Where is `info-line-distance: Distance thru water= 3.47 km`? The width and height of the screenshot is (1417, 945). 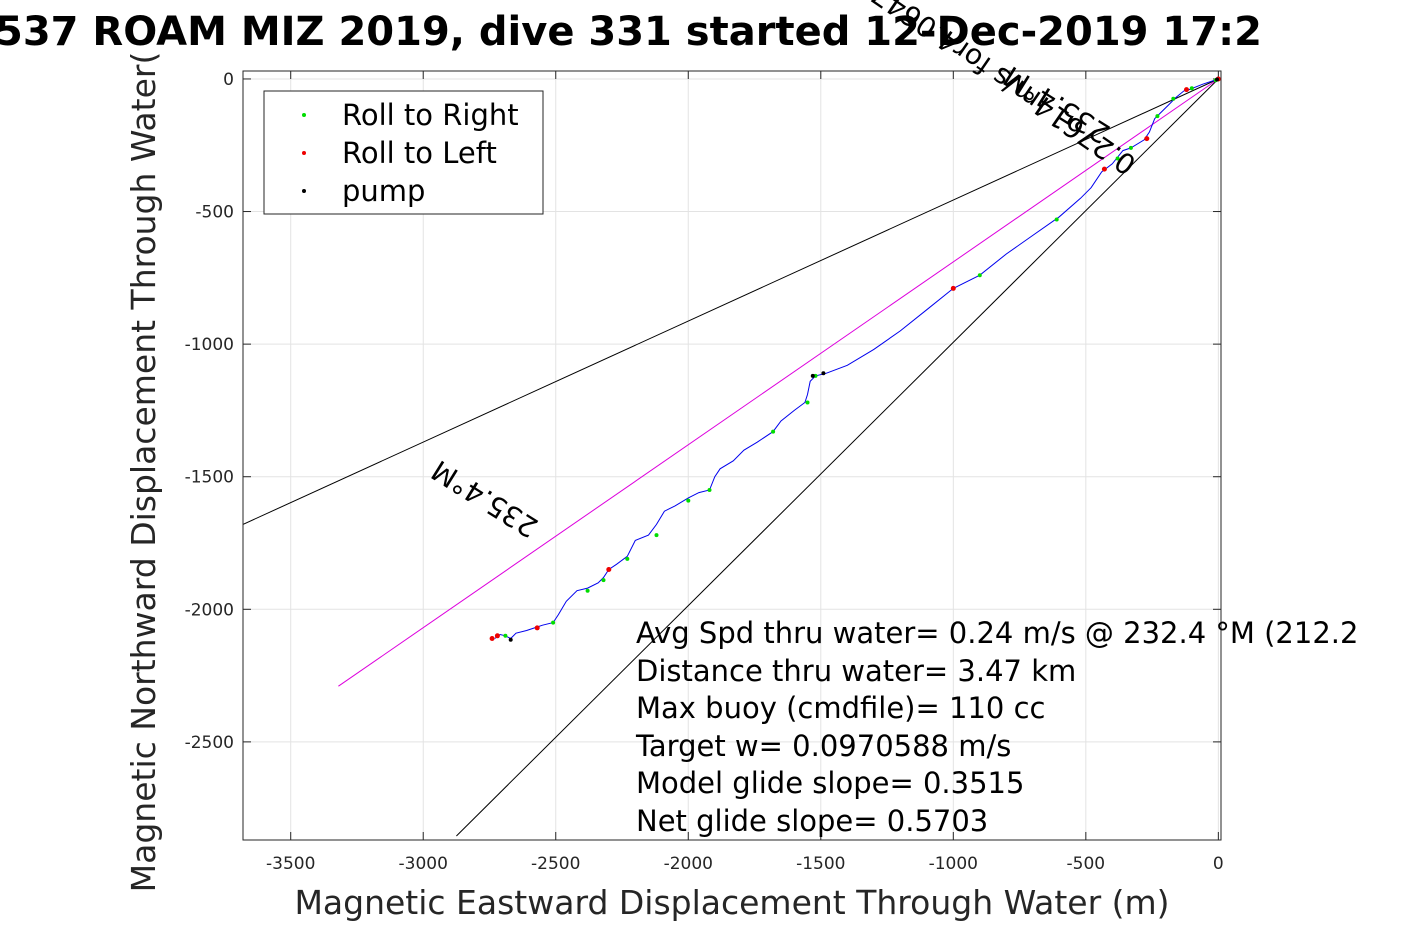
info-line-distance: Distance thru water= 3.47 km is located at coordinates (856, 671).